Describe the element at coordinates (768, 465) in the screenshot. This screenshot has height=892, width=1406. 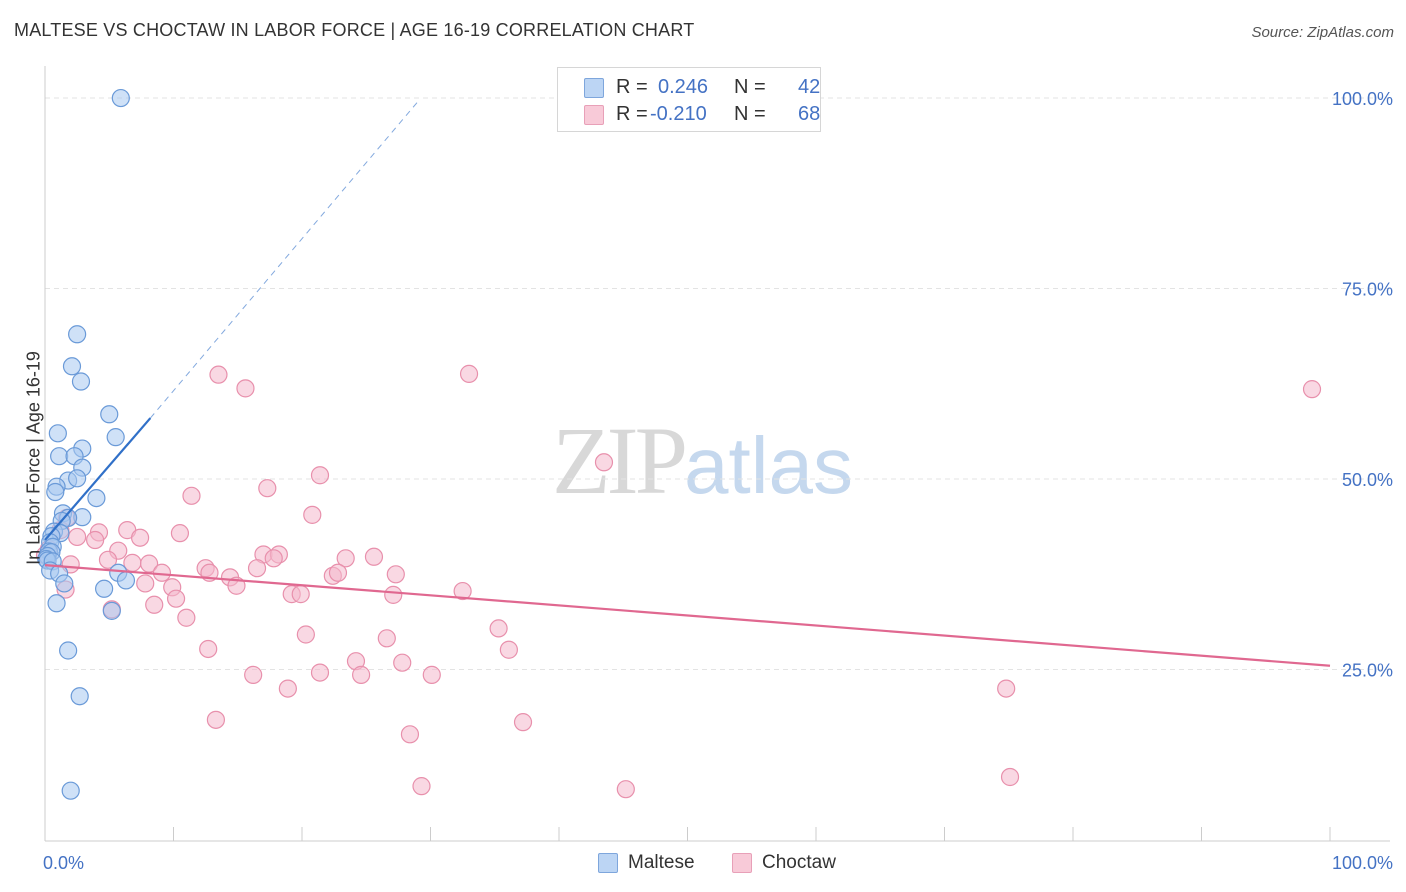
I see `watermark-atlas: atlas` at that location.